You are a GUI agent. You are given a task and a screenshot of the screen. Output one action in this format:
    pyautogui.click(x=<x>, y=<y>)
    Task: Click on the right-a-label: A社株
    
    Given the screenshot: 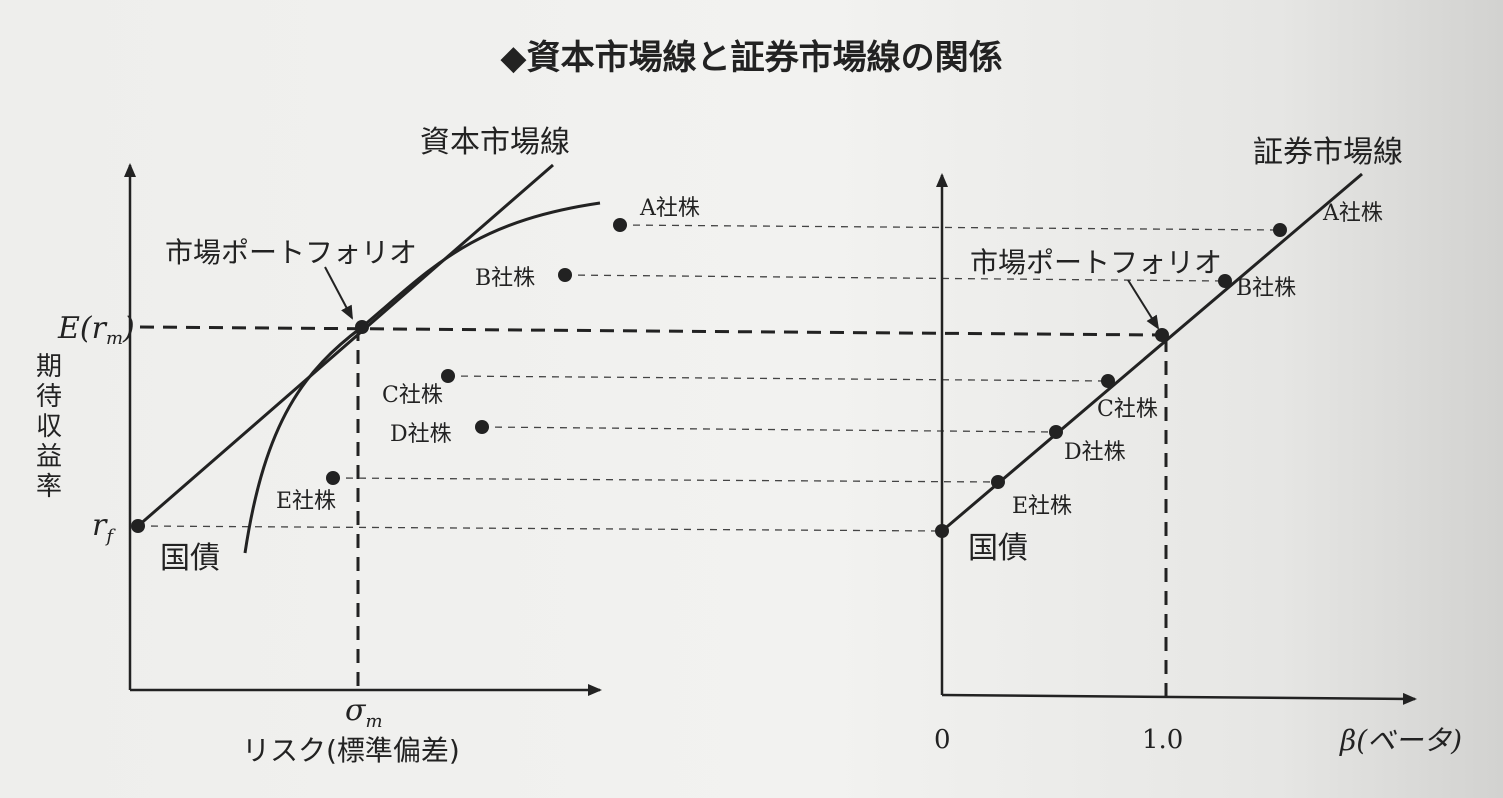 What is the action you would take?
    pyautogui.click(x=1352, y=213)
    